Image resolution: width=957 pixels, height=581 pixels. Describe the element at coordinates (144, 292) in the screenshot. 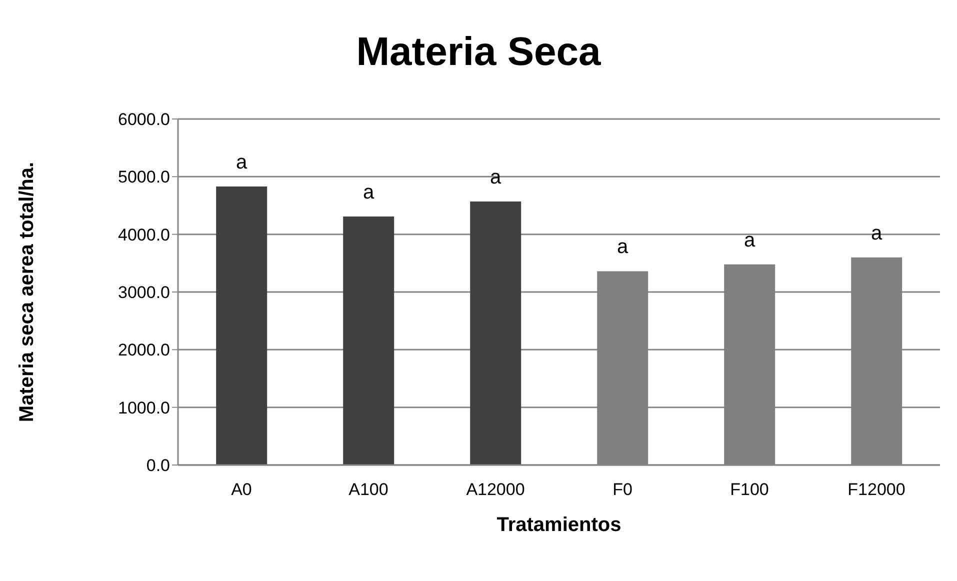

I see `y-tick-label: 3000.0` at that location.